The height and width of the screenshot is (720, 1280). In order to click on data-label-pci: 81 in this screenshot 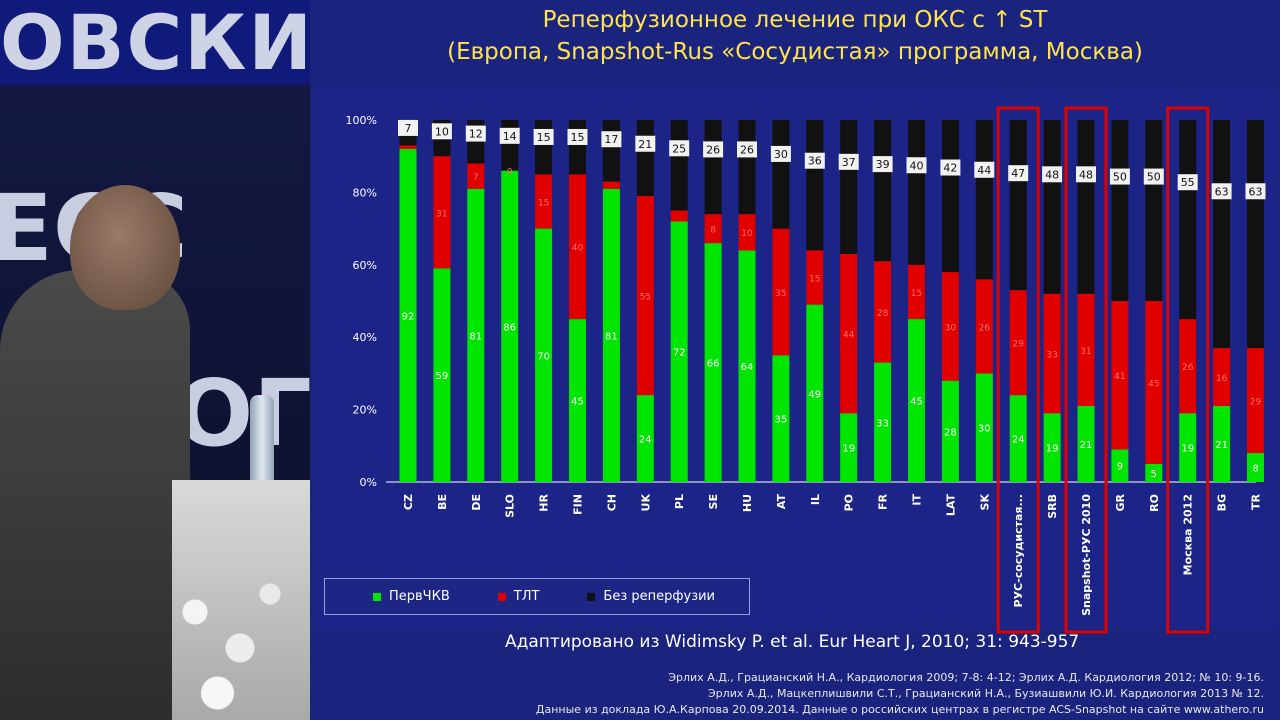, I will do `click(611, 336)`.